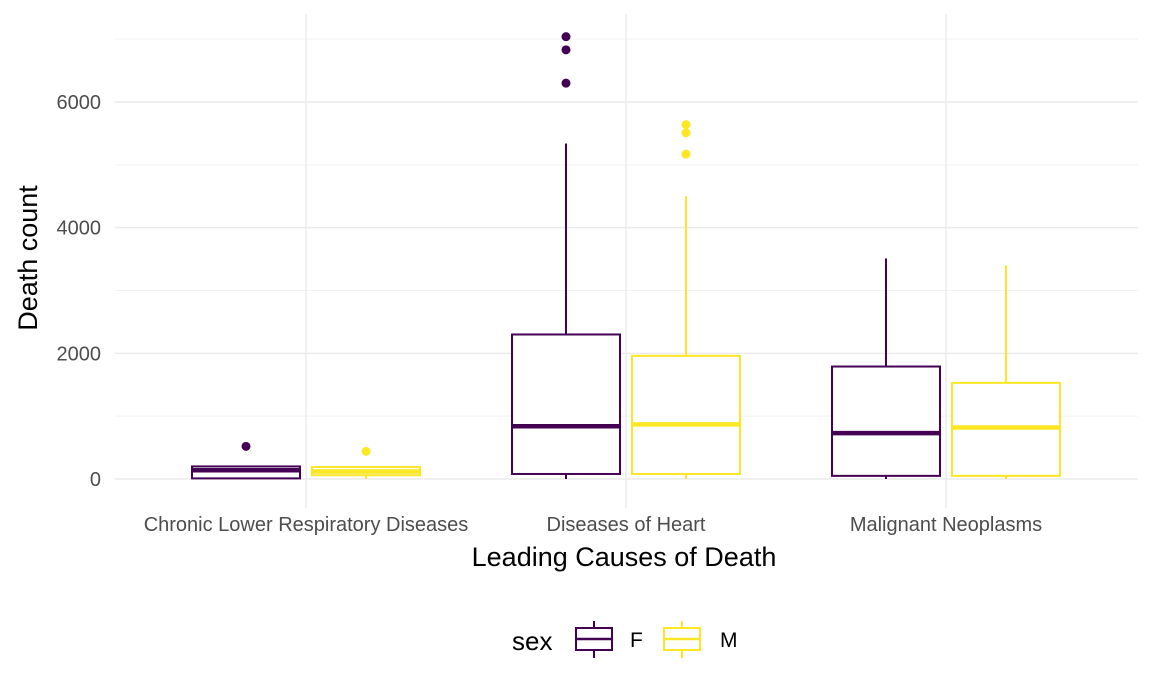  Describe the element at coordinates (79, 354) in the screenshot. I see `y-tick-label: 2000` at that location.